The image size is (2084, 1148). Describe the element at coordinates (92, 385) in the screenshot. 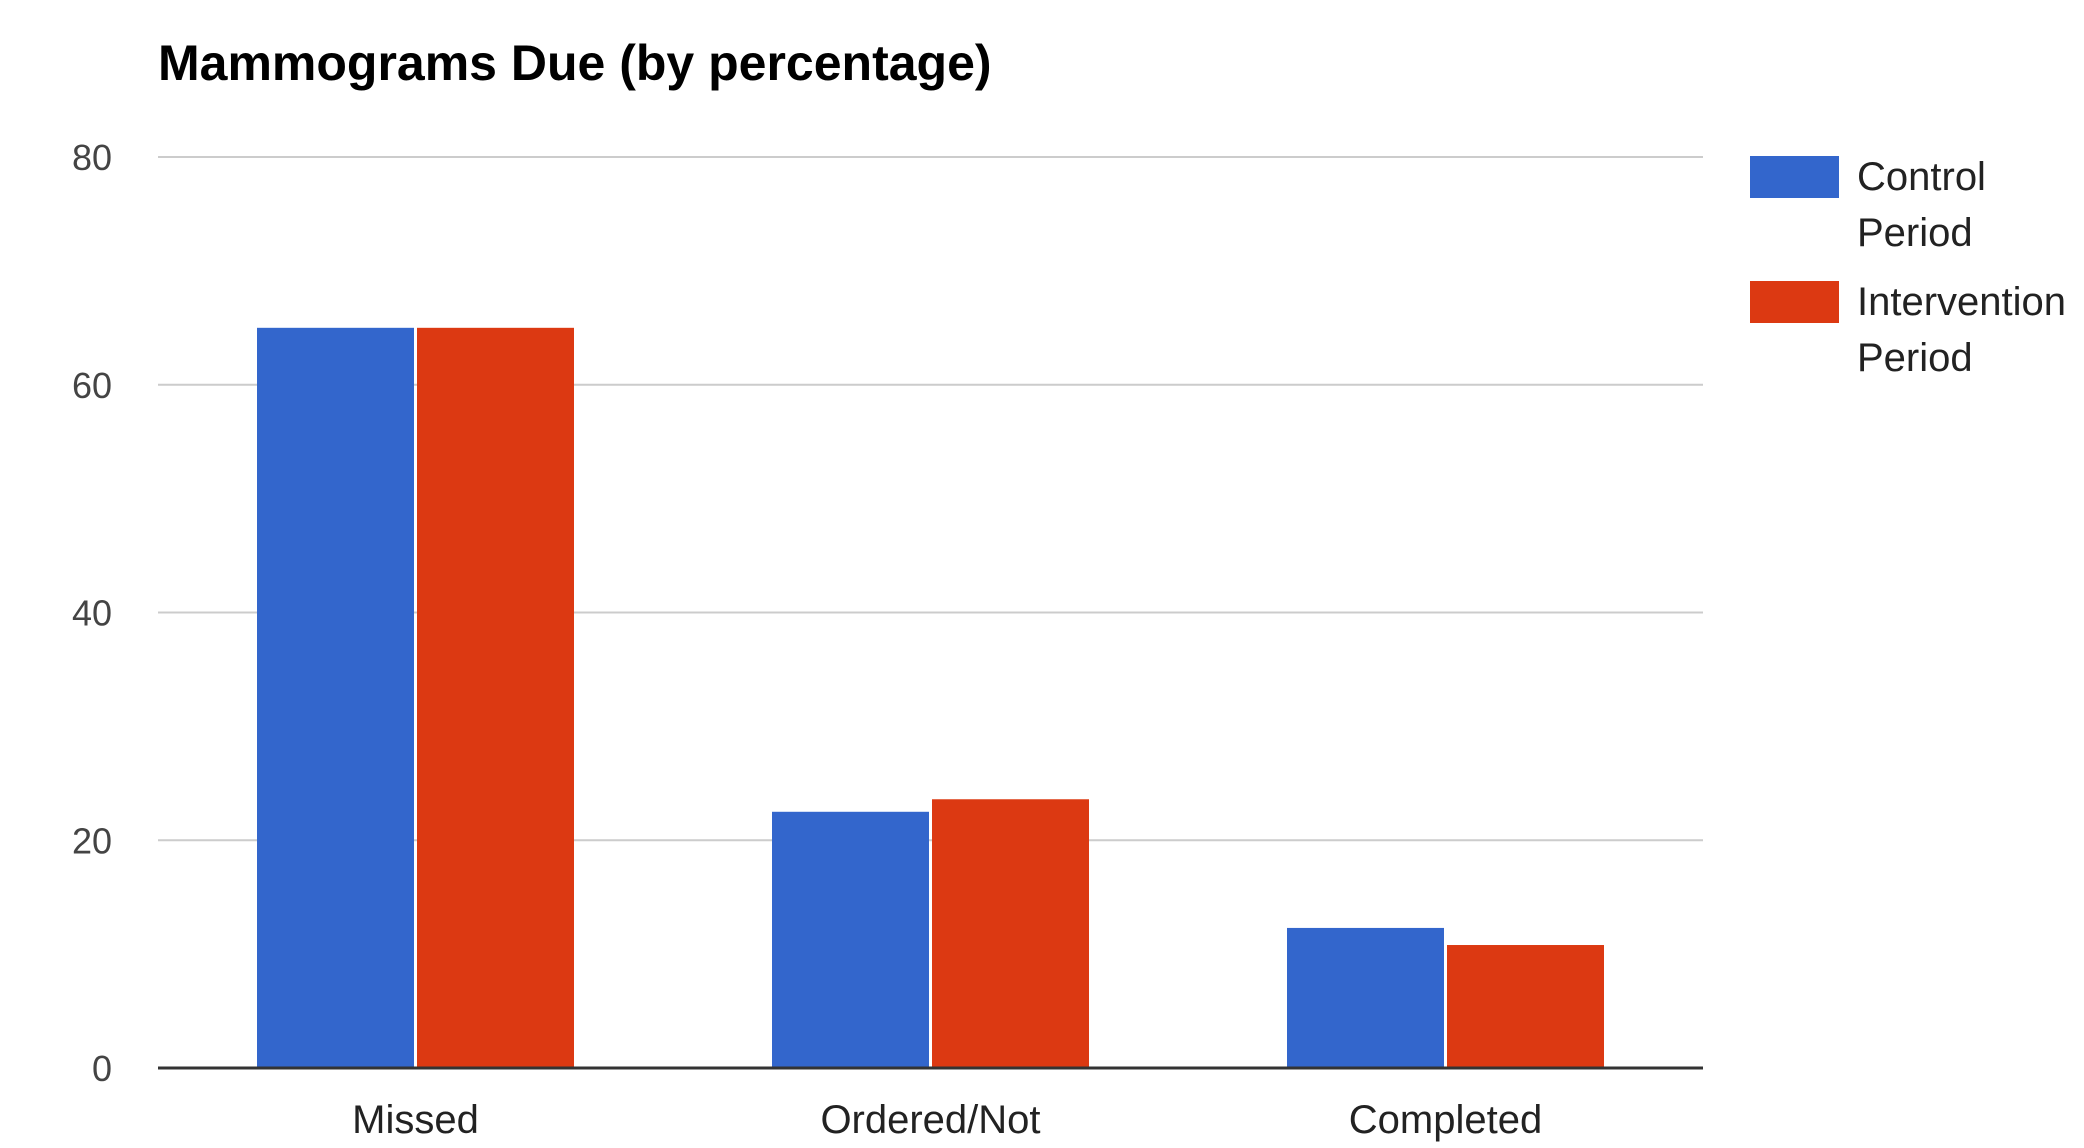

I see `y-tick-label: 60` at that location.